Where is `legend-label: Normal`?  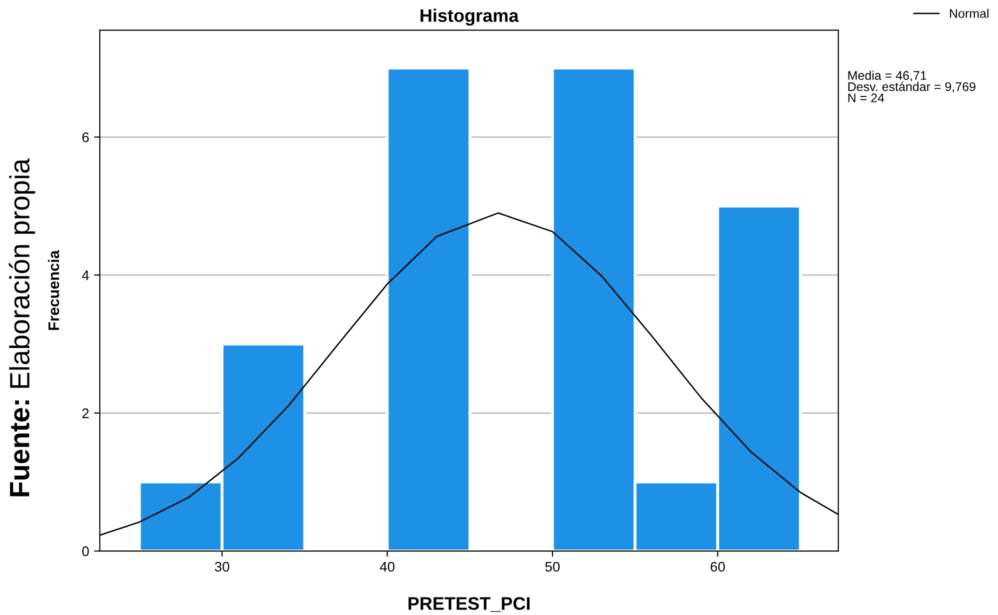
legend-label: Normal is located at coordinates (969, 13).